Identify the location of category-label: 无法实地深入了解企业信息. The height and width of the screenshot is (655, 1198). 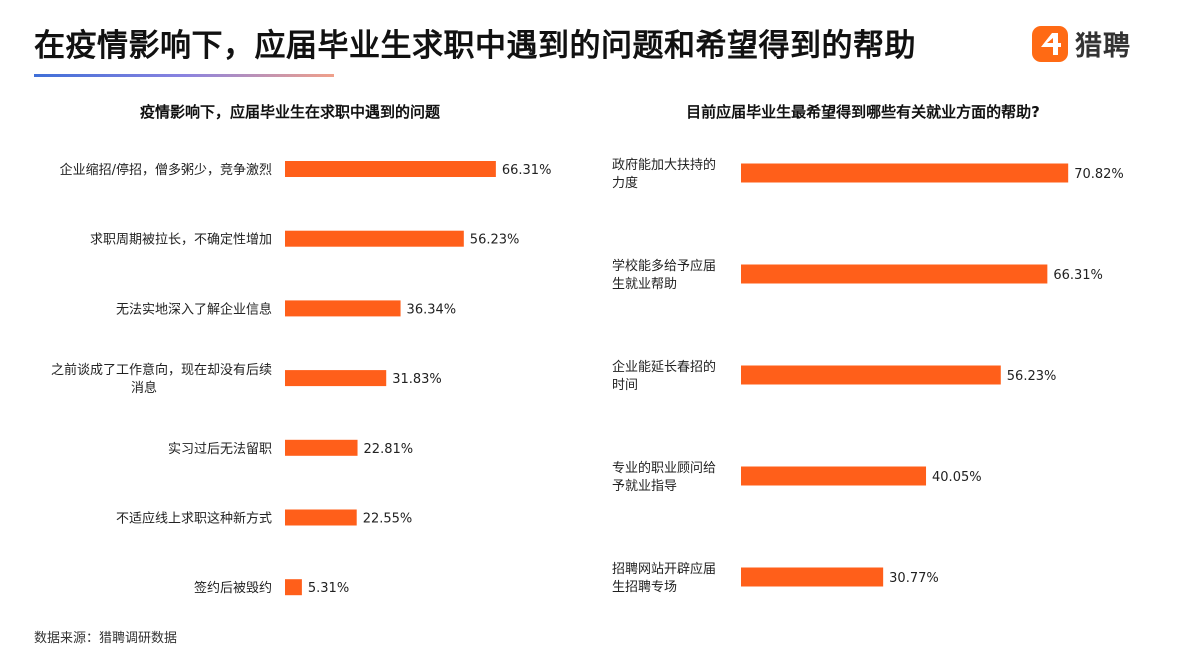
(194, 309).